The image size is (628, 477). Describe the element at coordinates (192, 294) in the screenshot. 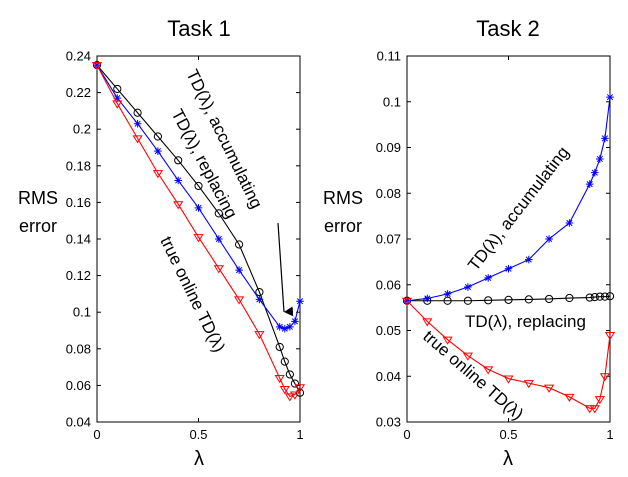

I see `task1-label-true-online: true online TD(λ)` at that location.